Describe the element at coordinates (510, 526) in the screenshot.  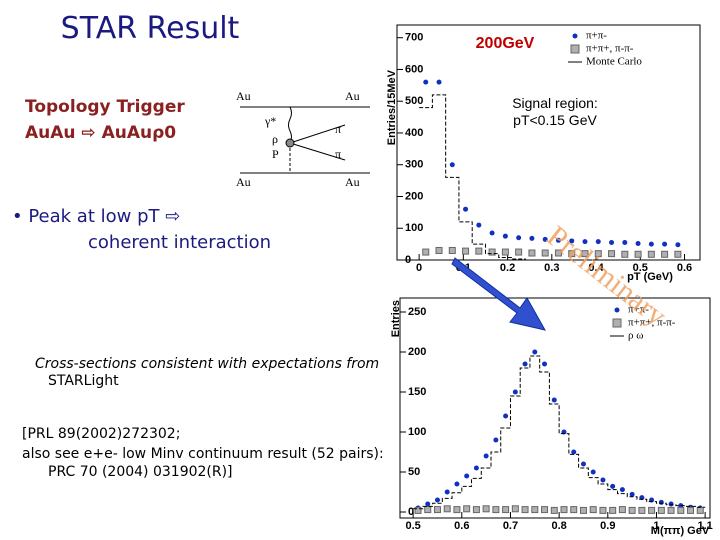
I see `x-tick-label: 0.7` at that location.